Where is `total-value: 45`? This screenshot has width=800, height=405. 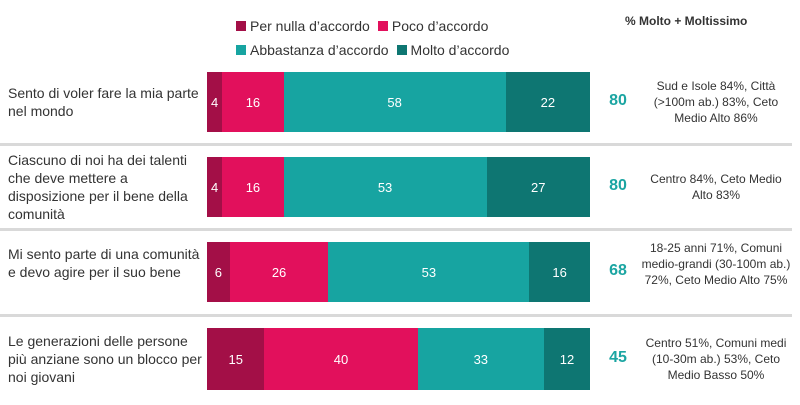
total-value: 45 is located at coordinates (618, 357).